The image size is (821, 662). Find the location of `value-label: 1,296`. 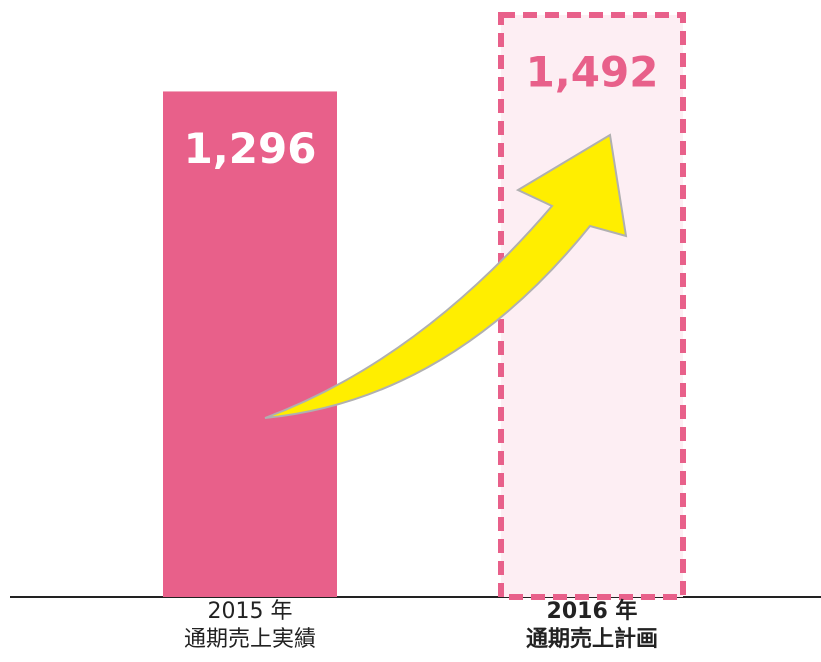

value-label: 1,296 is located at coordinates (250, 148).